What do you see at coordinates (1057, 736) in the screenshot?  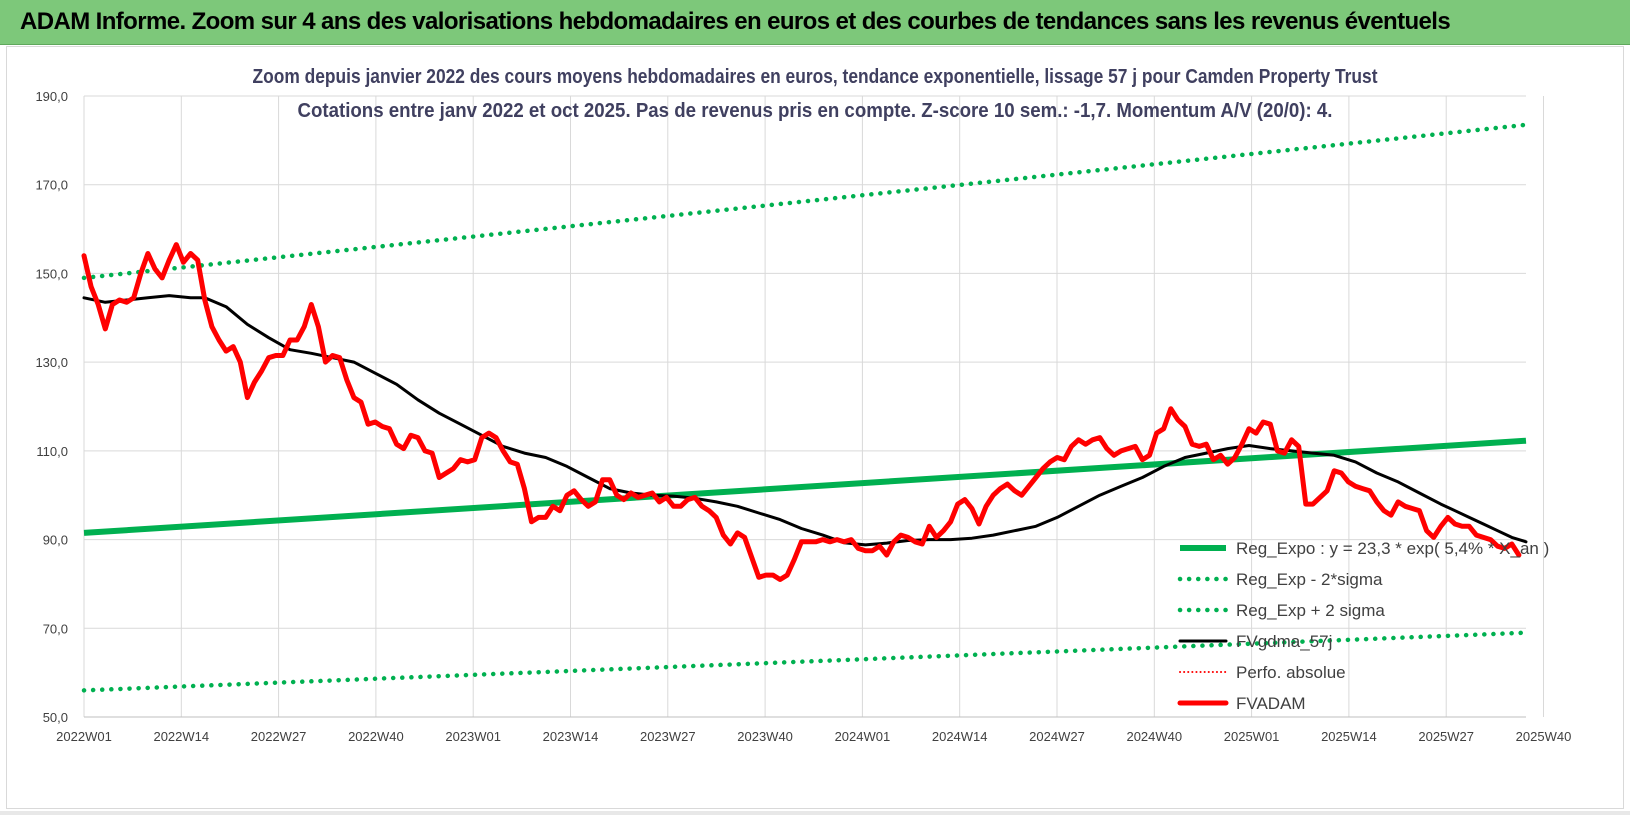 I see `x-tick-label: 2024W27` at bounding box center [1057, 736].